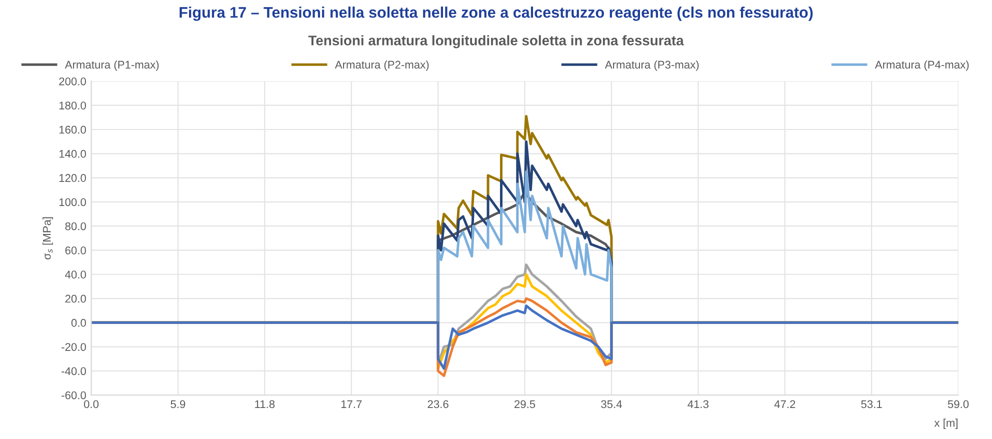 The width and height of the screenshot is (992, 439). What do you see at coordinates (74, 347) in the screenshot?
I see `y-tick-label: -20.0` at bounding box center [74, 347].